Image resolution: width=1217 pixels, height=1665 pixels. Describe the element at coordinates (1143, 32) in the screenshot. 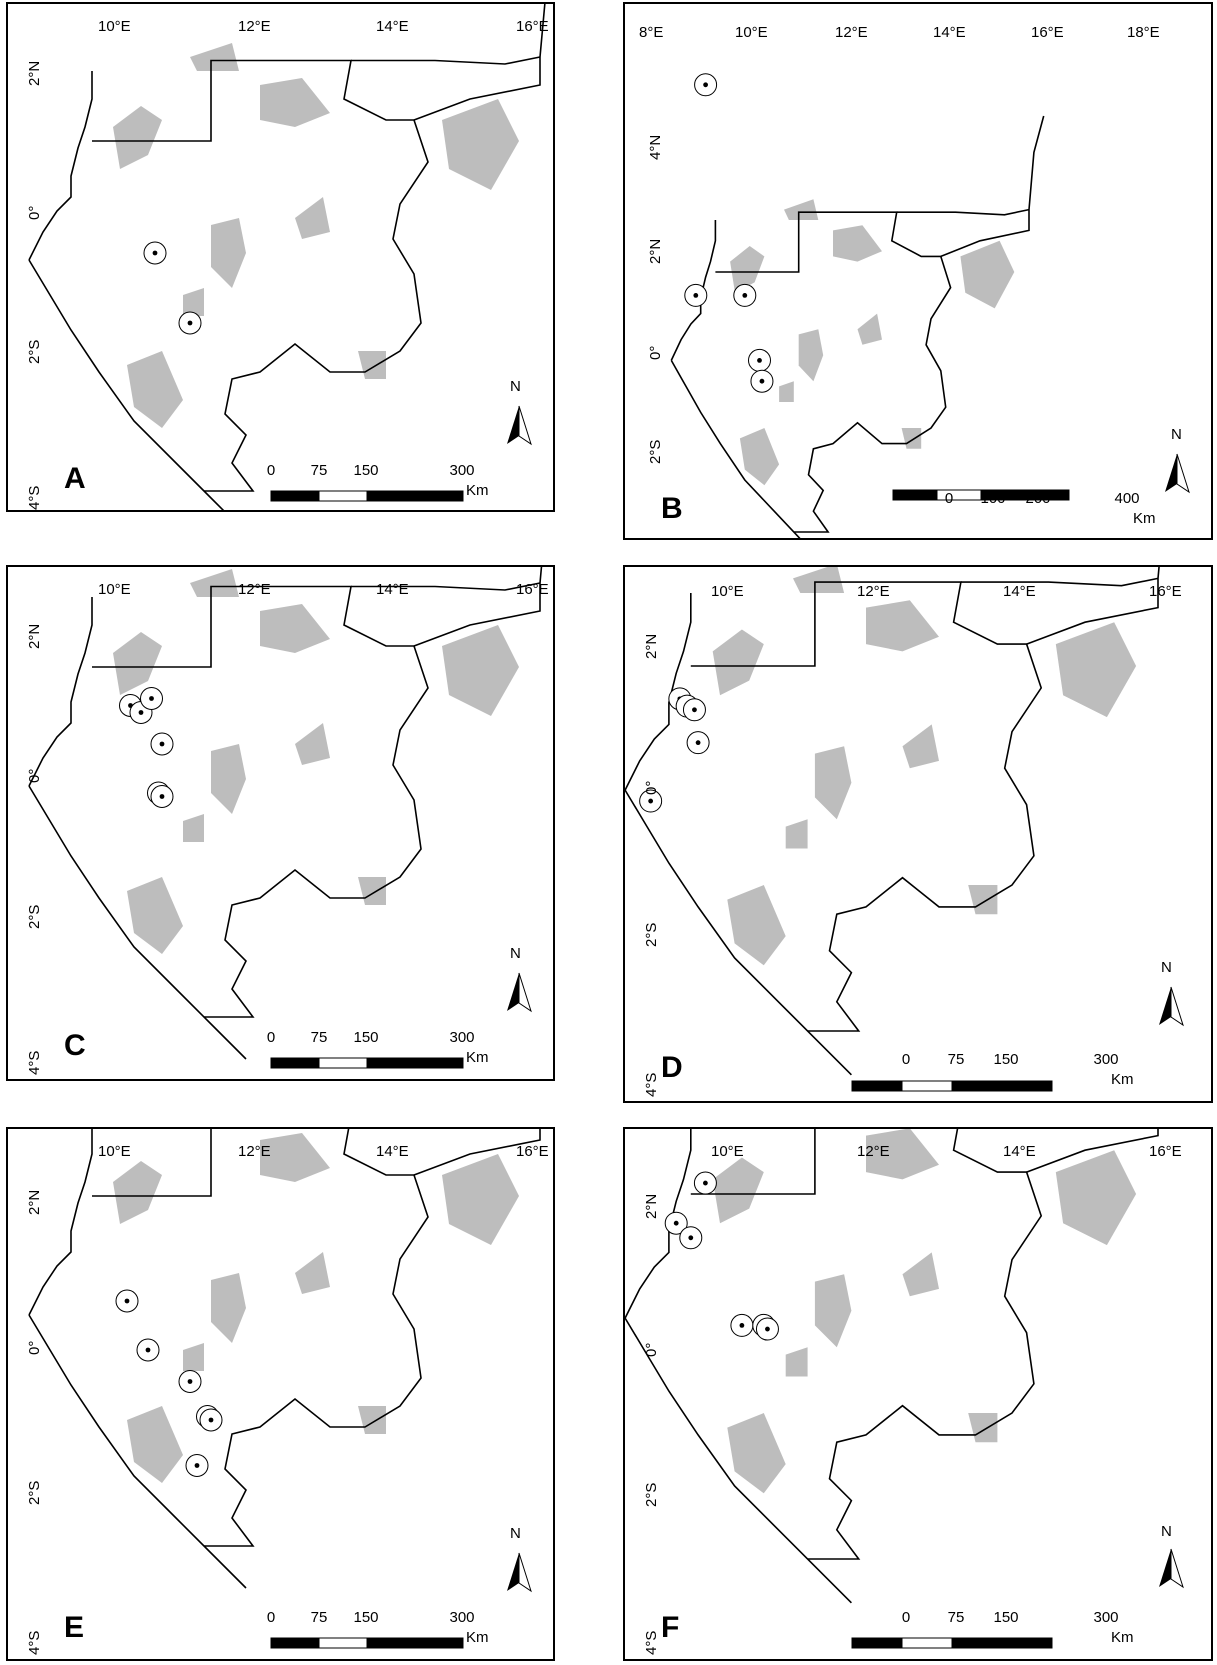

I see `lon-label-18e: 18°E` at that location.